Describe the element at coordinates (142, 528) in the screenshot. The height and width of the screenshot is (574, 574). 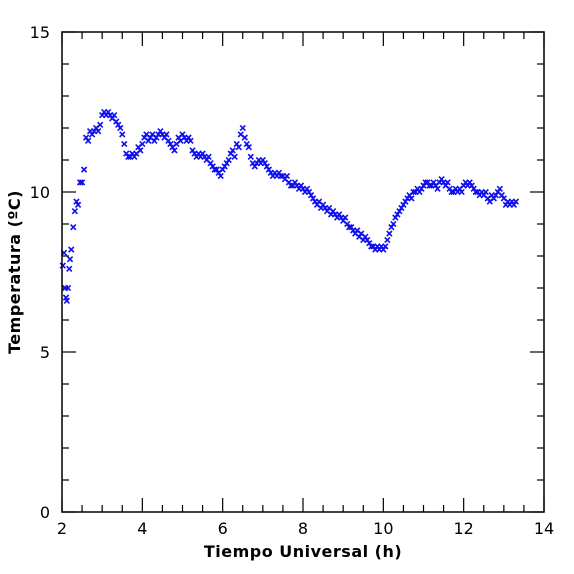
I see `x-tick-label: 4` at that location.